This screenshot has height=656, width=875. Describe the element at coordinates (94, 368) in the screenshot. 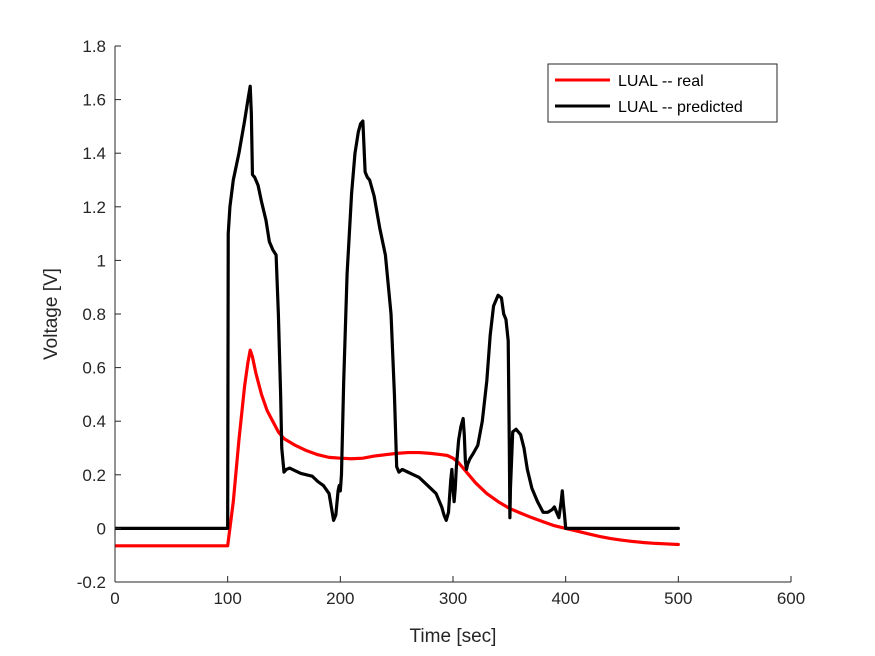

I see `y-tick-label: 0.6` at that location.